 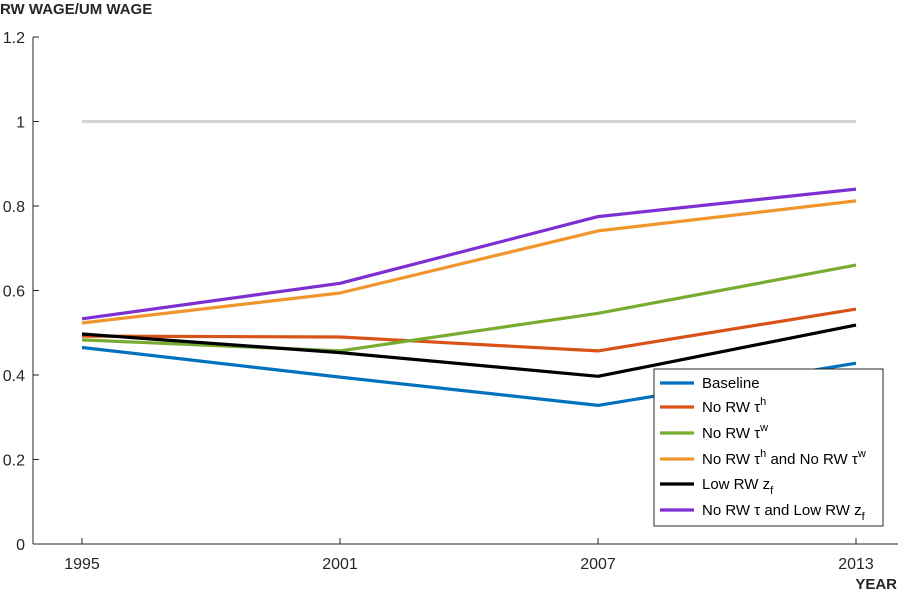 What do you see at coordinates (20, 545) in the screenshot?
I see `y-tick-label: 0` at bounding box center [20, 545].